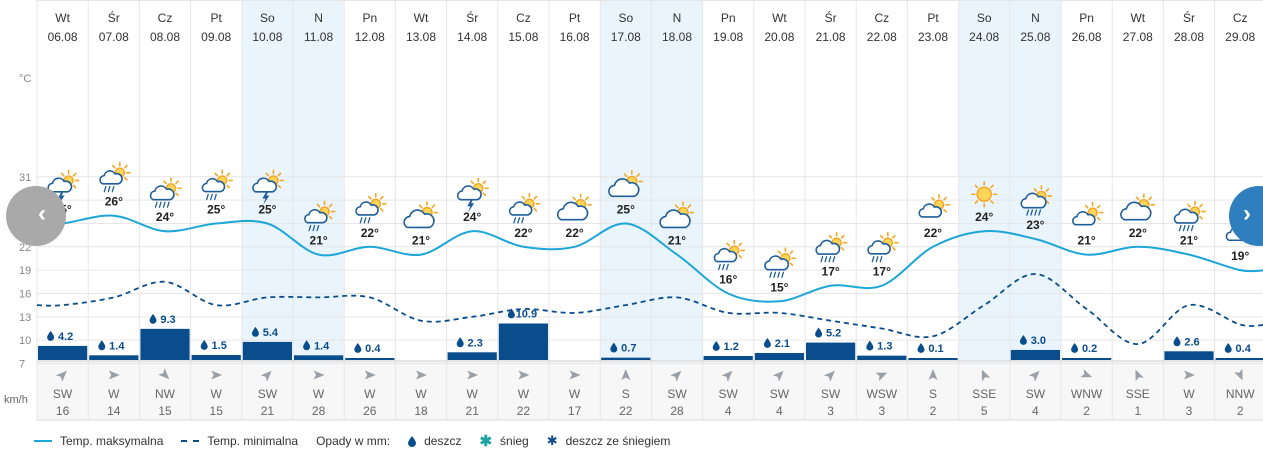 Image resolution: width=1263 pixels, height=462 pixels. I want to click on previous-button: ‹, so click(36, 216).